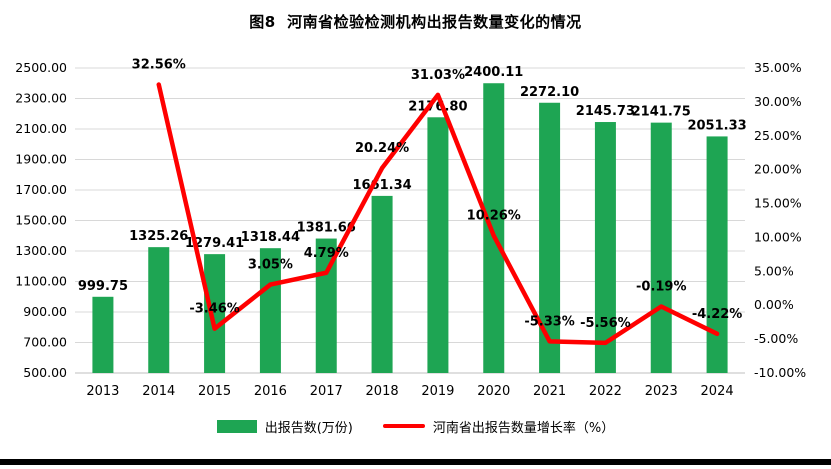  Describe the element at coordinates (778, 101) in the screenshot. I see `right-axis-tick-label: 30.00%` at that location.